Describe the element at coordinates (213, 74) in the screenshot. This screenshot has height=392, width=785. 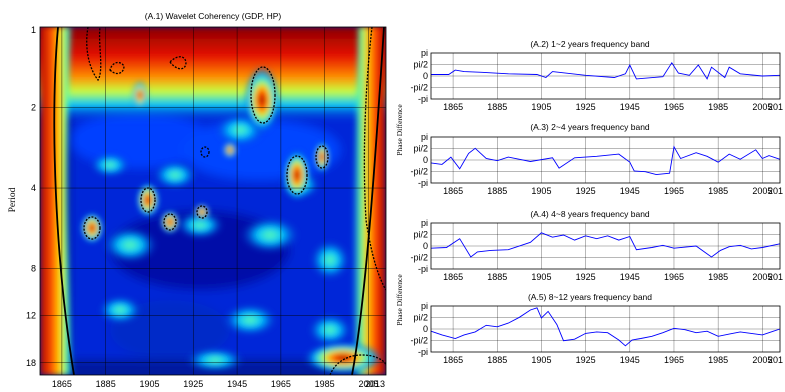
I see `heatmap-top-band` at that location.